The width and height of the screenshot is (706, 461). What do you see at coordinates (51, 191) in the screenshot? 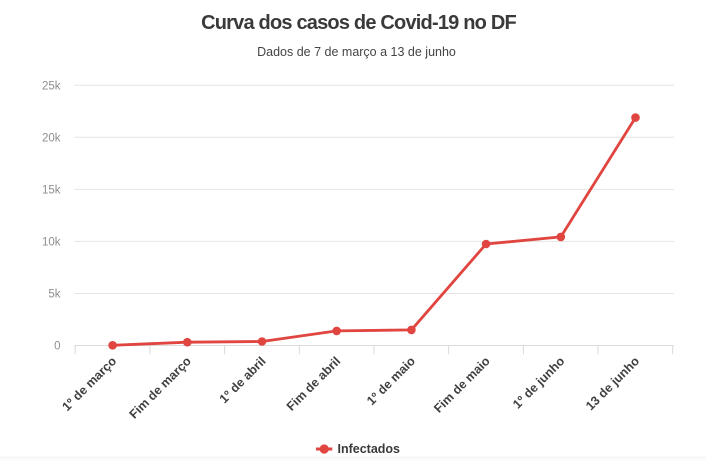
I see `svg-text: 15k` at bounding box center [51, 191].